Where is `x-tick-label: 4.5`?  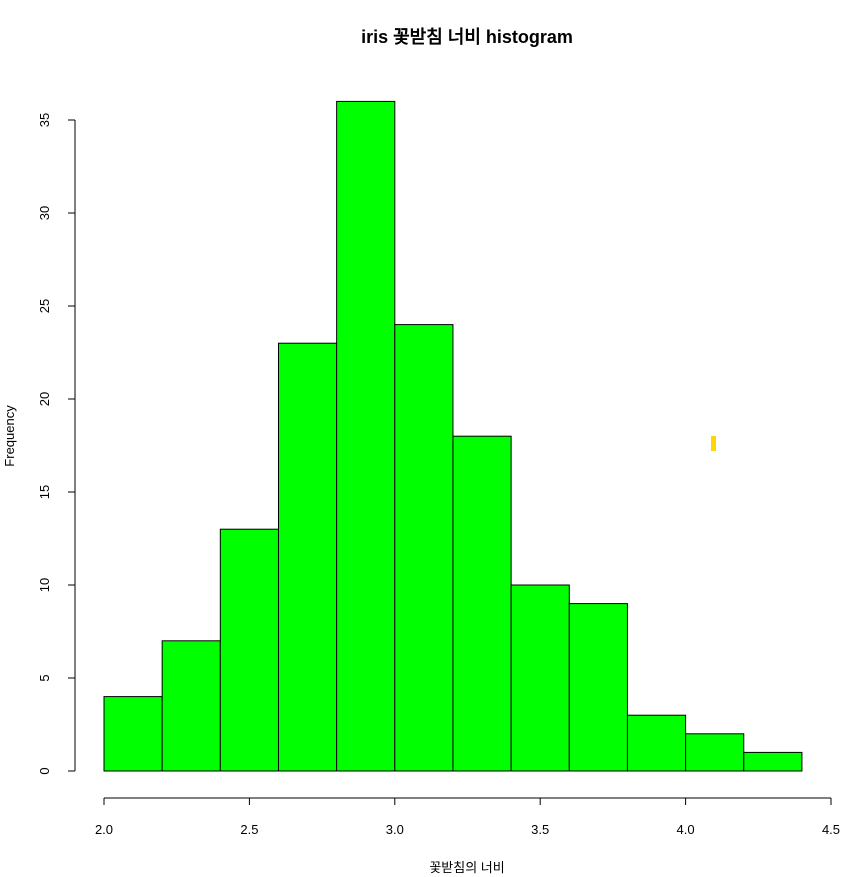
x-tick-label: 4.5 is located at coordinates (831, 829).